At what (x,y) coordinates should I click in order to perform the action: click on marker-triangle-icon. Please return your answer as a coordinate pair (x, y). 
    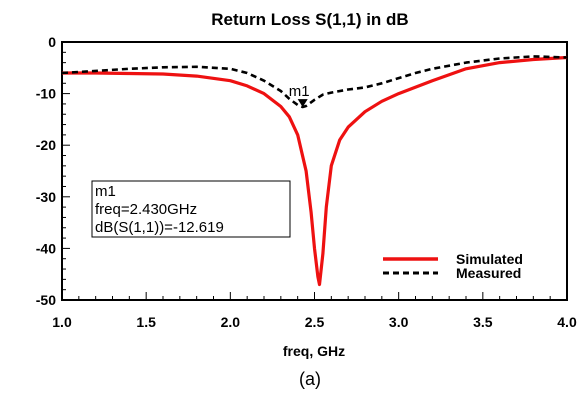
    Looking at the image, I should click on (302, 103).